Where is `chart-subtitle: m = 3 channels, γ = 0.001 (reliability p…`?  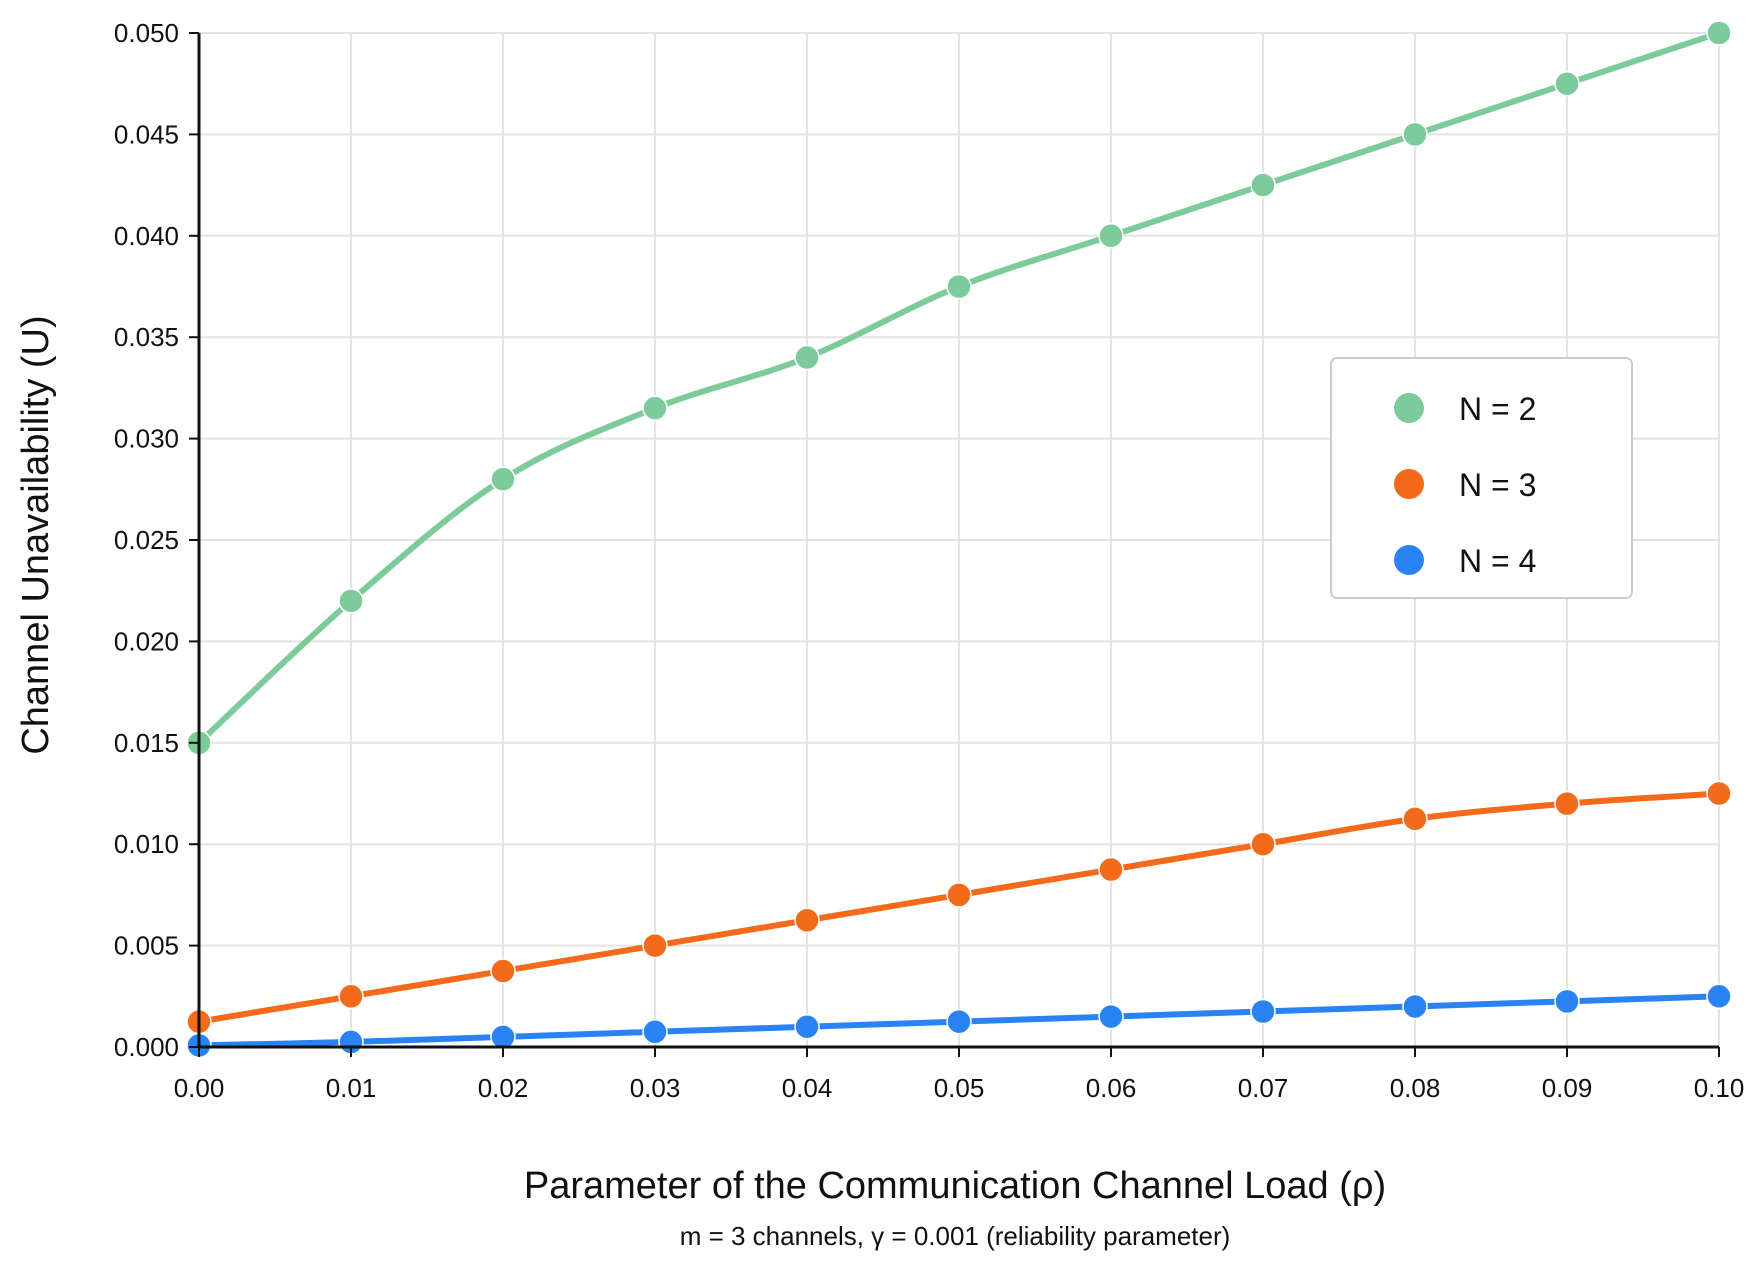 chart-subtitle: m = 3 channels, γ = 0.001 (reliability p… is located at coordinates (955, 1236).